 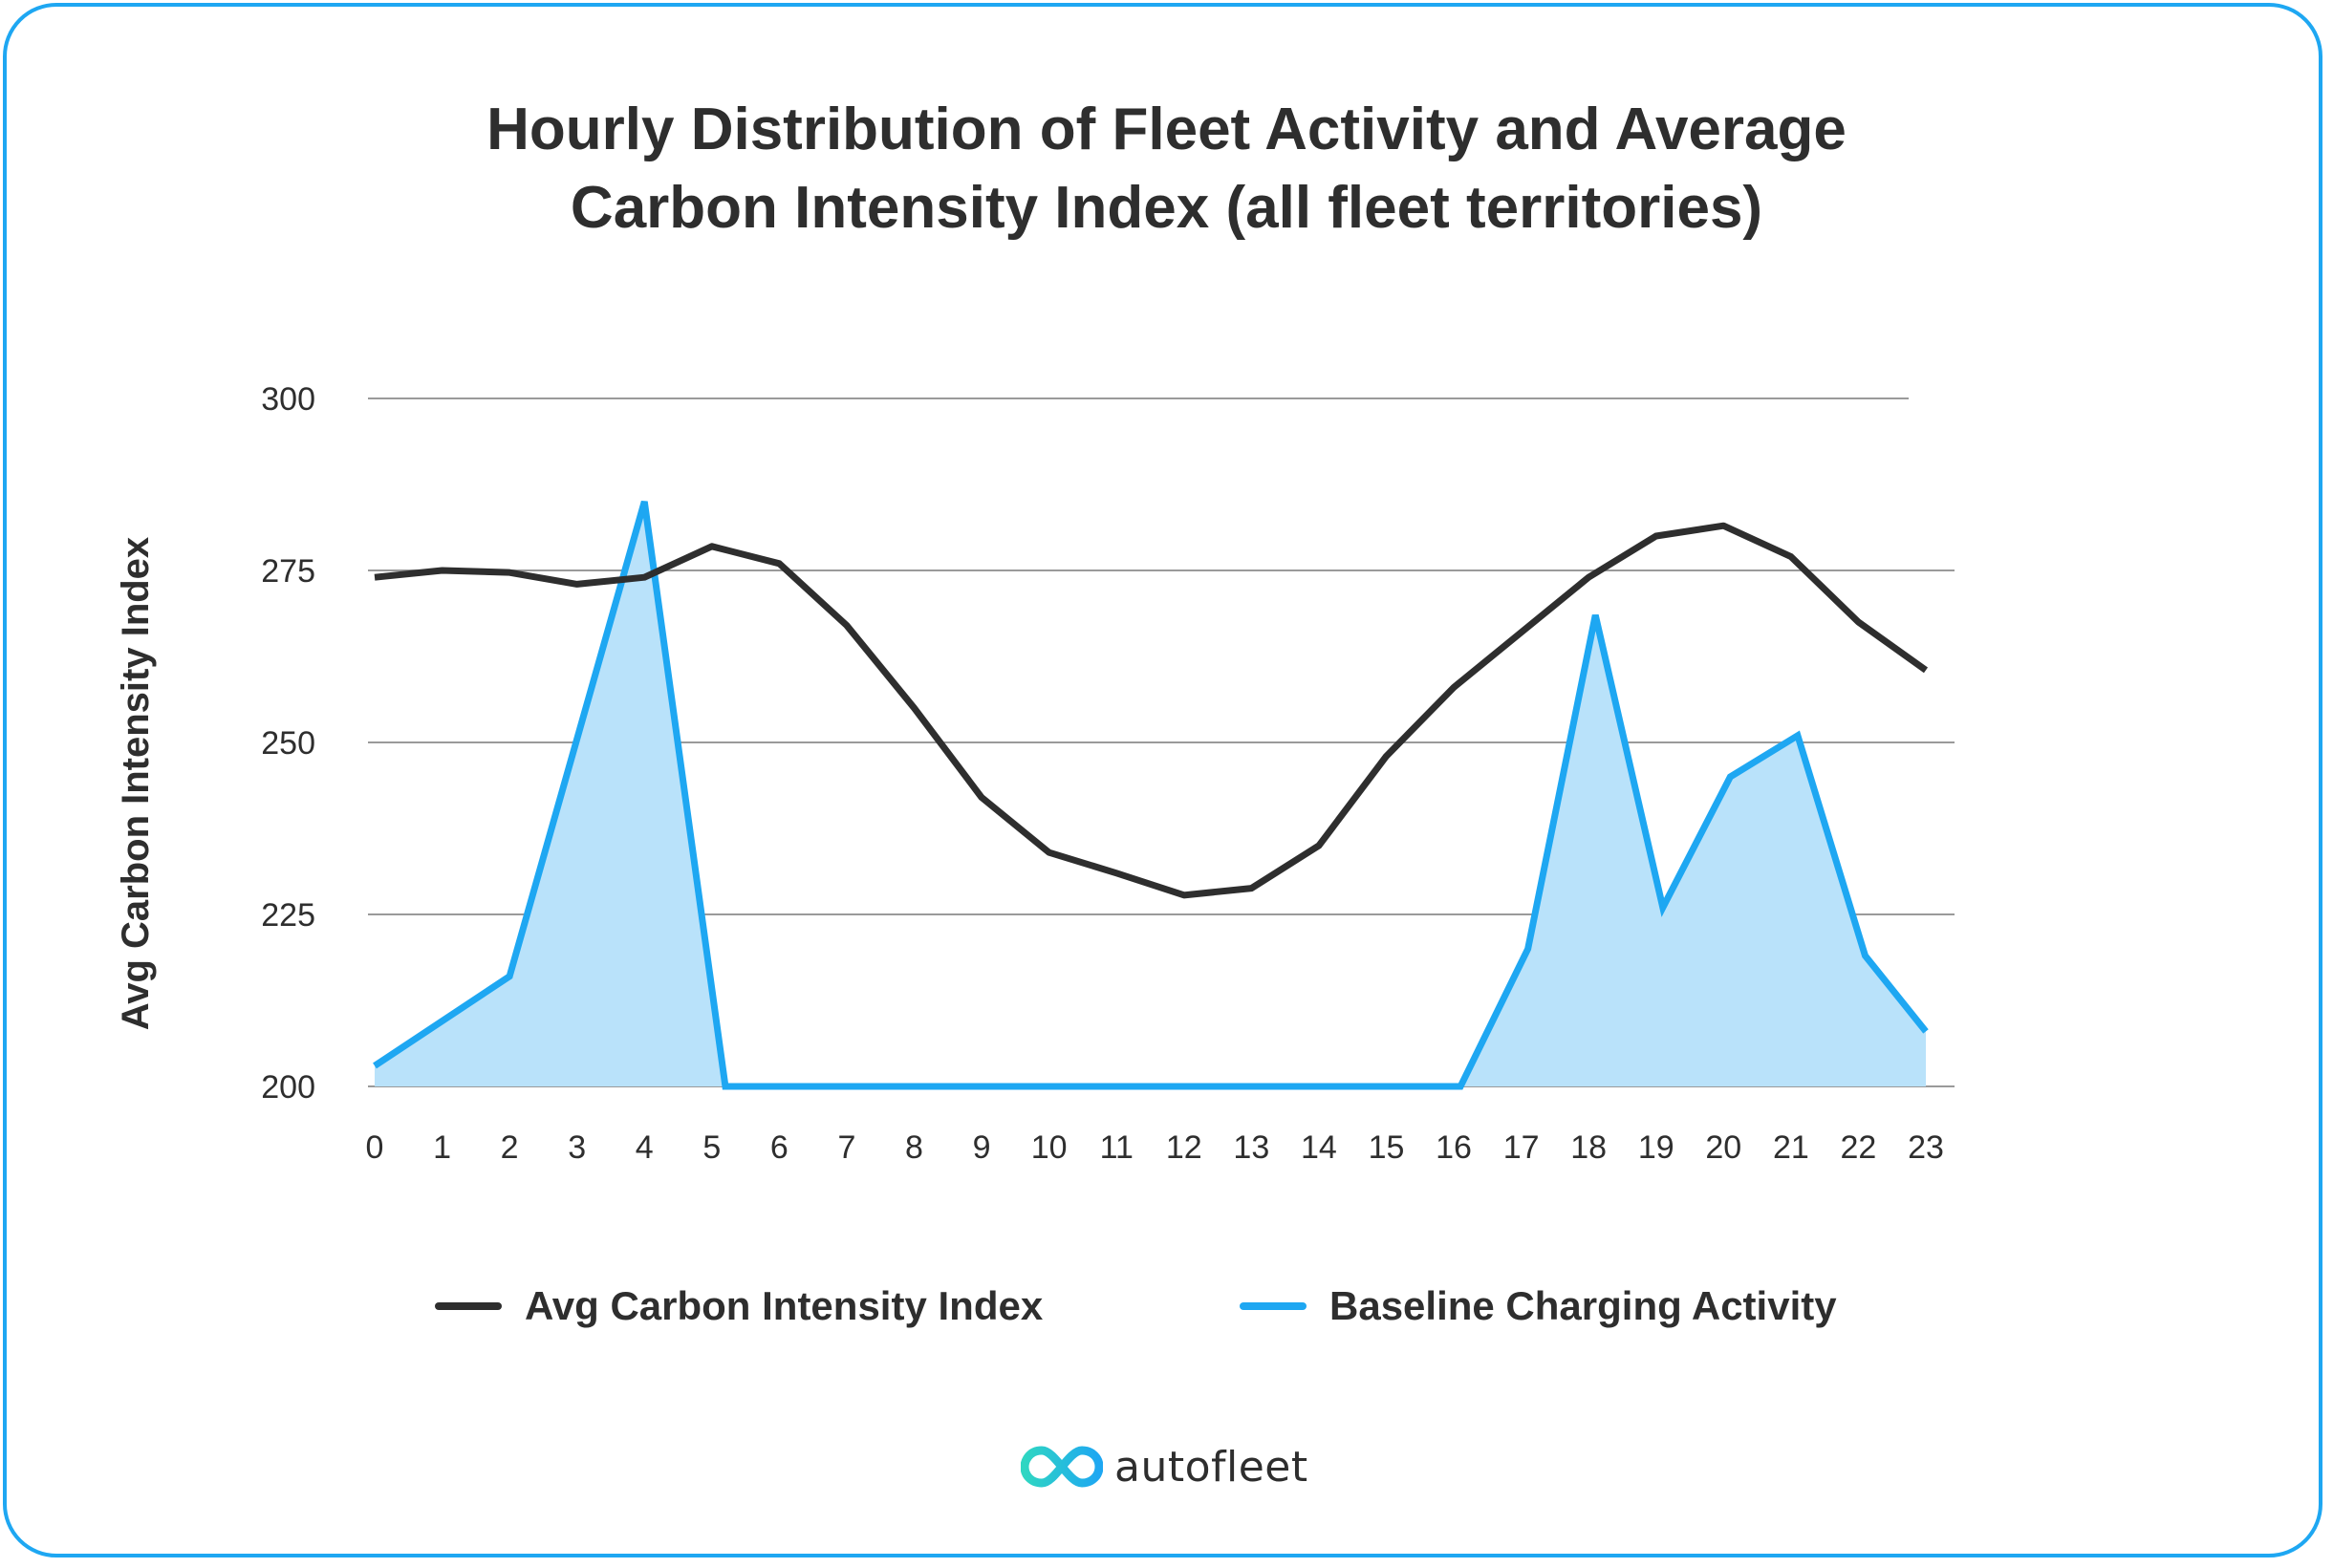 I want to click on x-tick-label-11: 11, so click(x=1117, y=1147).